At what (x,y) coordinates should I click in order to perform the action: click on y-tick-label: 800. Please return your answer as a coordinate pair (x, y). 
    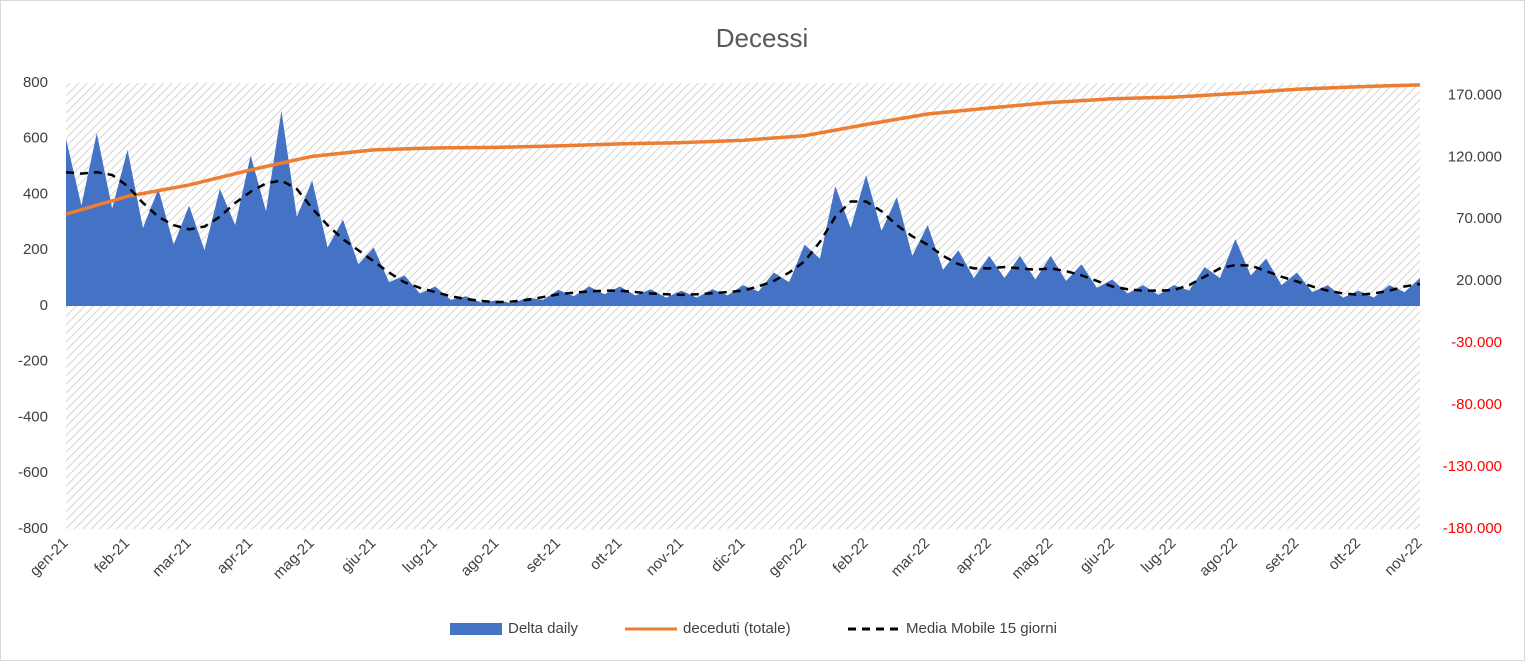
    Looking at the image, I should click on (35, 82).